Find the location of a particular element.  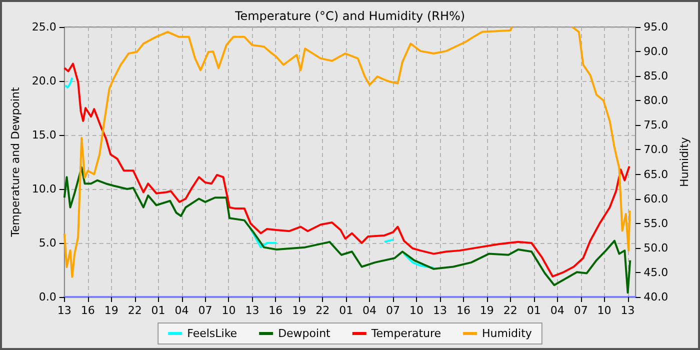

y2-tick-label: 80.0 is located at coordinates (656, 101).